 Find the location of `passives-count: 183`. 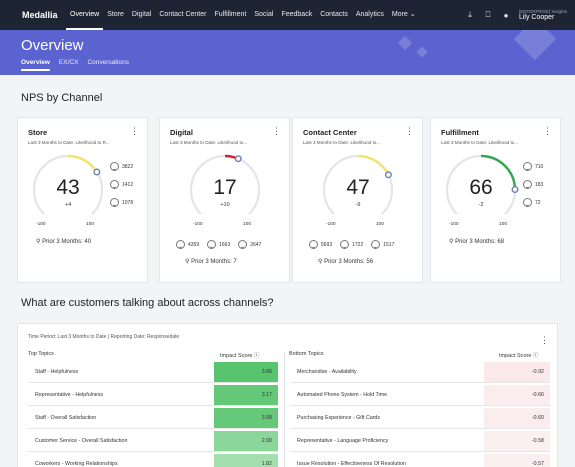

passives-count: 183 is located at coordinates (539, 184).